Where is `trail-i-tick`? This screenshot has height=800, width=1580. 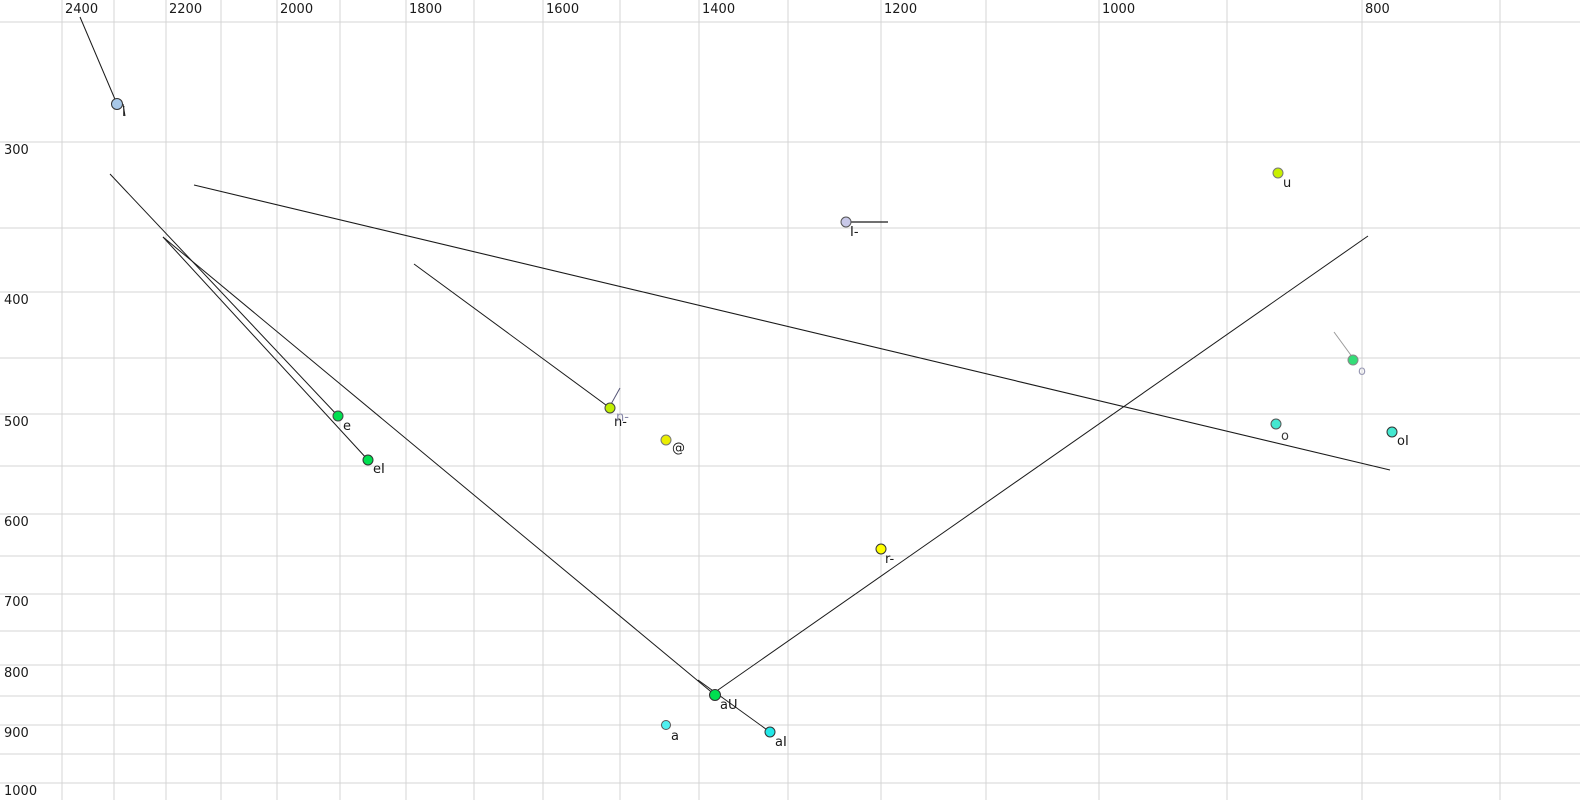 trail-i-tick is located at coordinates (124, 110).